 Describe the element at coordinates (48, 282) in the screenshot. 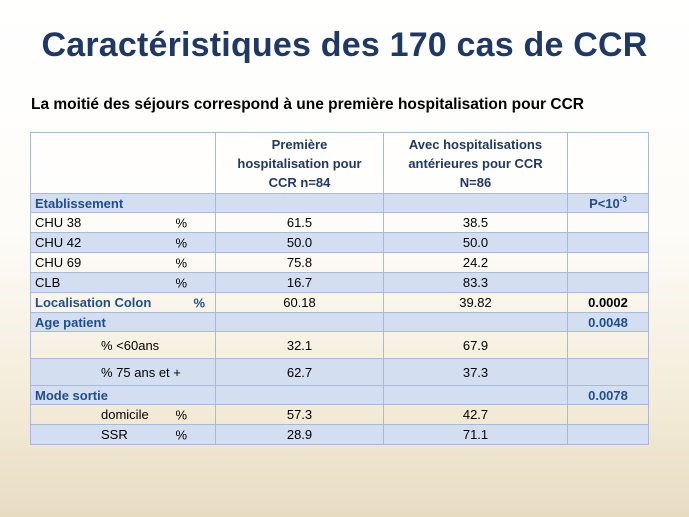

I see `row-label: CLB` at that location.